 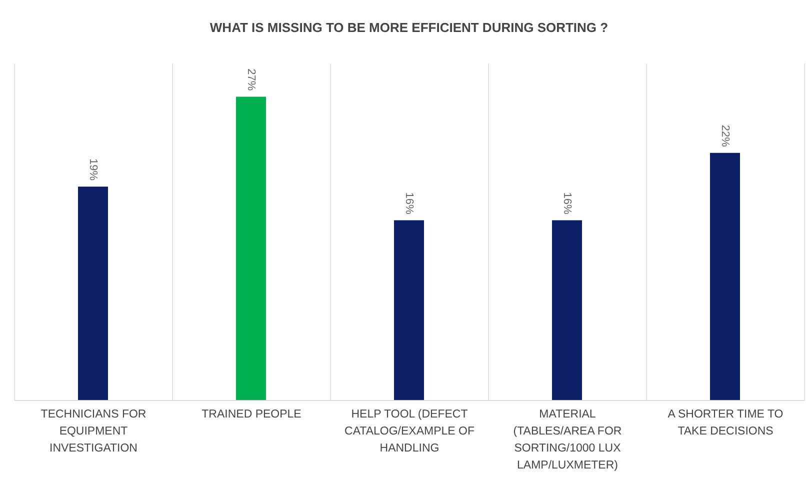 I want to click on x-tick-label: TRAINED PEOPLE, so click(x=252, y=414).